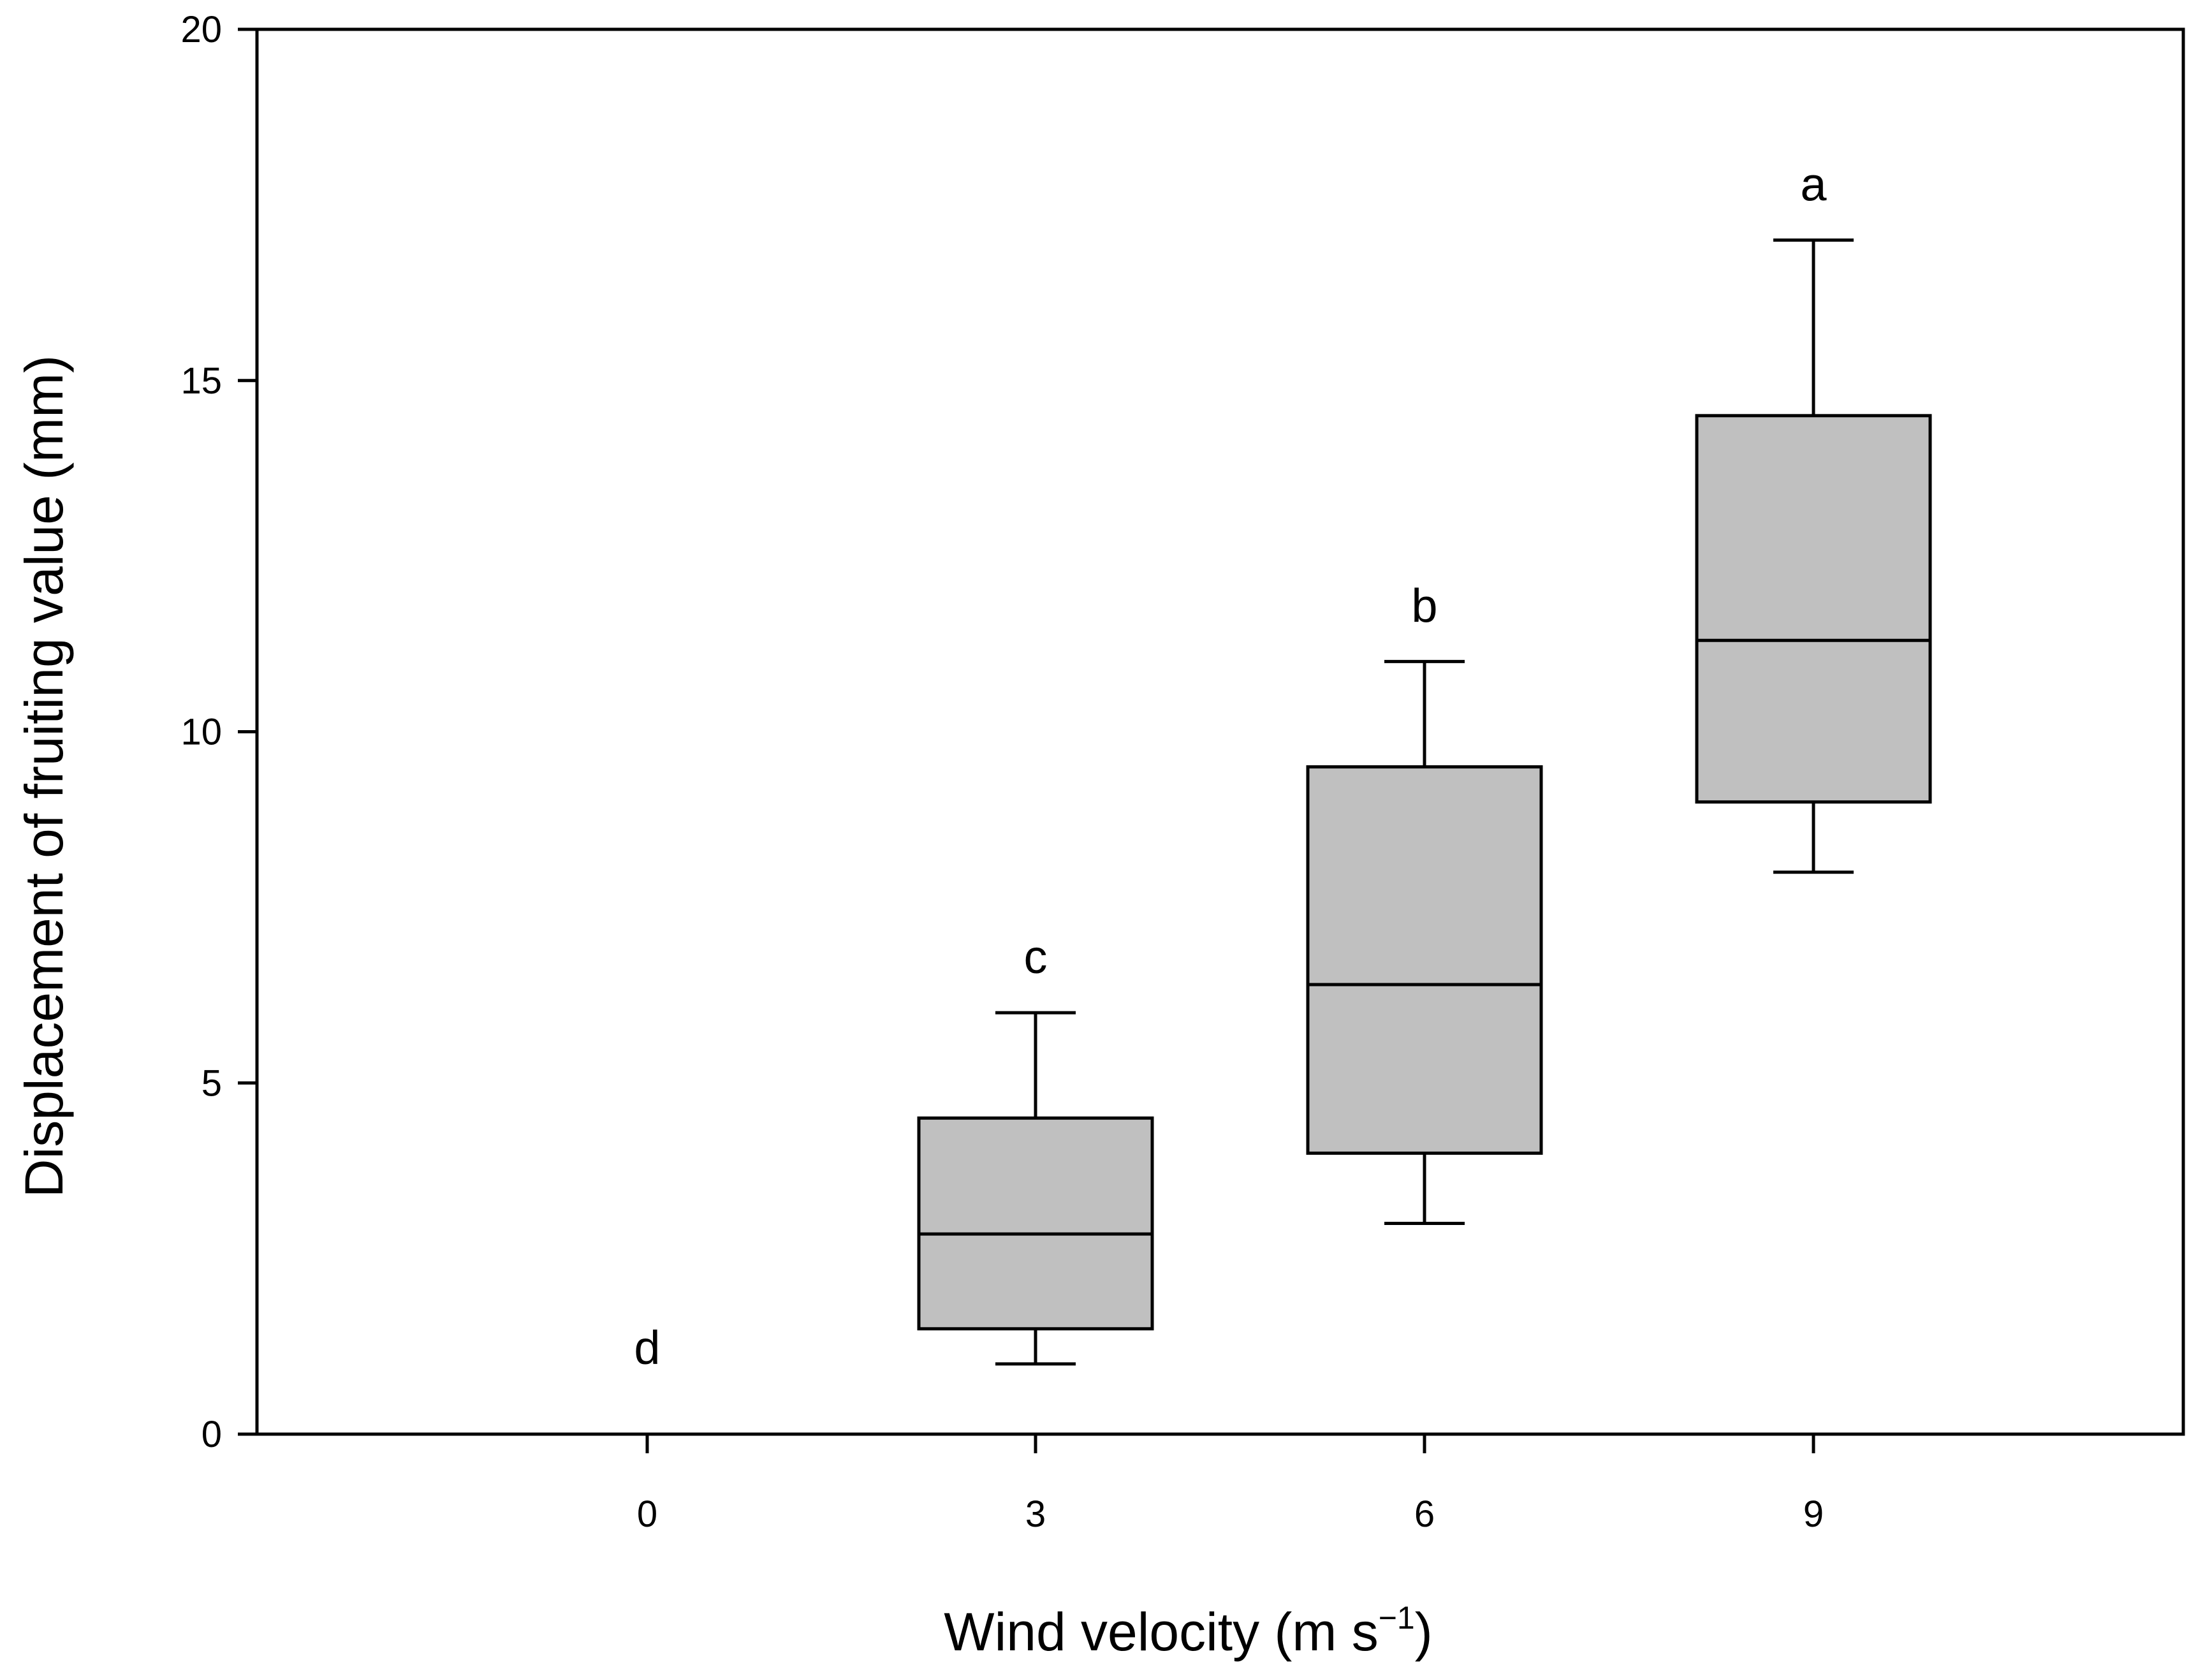 The image size is (2212, 1672). What do you see at coordinates (1424, 605) in the screenshot?
I see `significance-label: b` at bounding box center [1424, 605].